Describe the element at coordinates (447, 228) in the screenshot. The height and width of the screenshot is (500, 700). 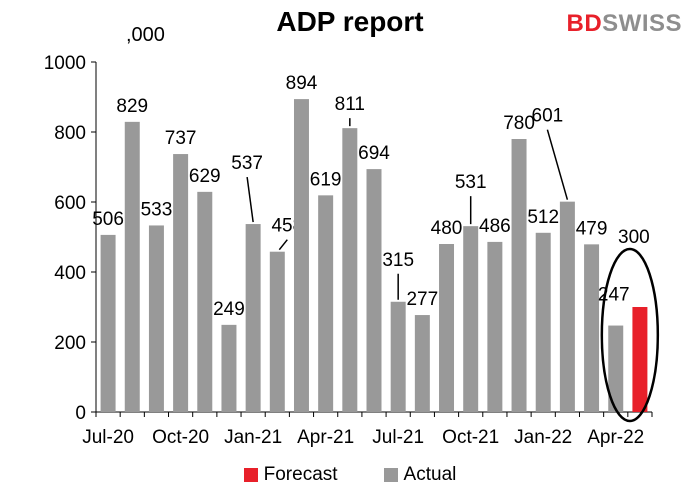
I see `data-label: 480` at that location.